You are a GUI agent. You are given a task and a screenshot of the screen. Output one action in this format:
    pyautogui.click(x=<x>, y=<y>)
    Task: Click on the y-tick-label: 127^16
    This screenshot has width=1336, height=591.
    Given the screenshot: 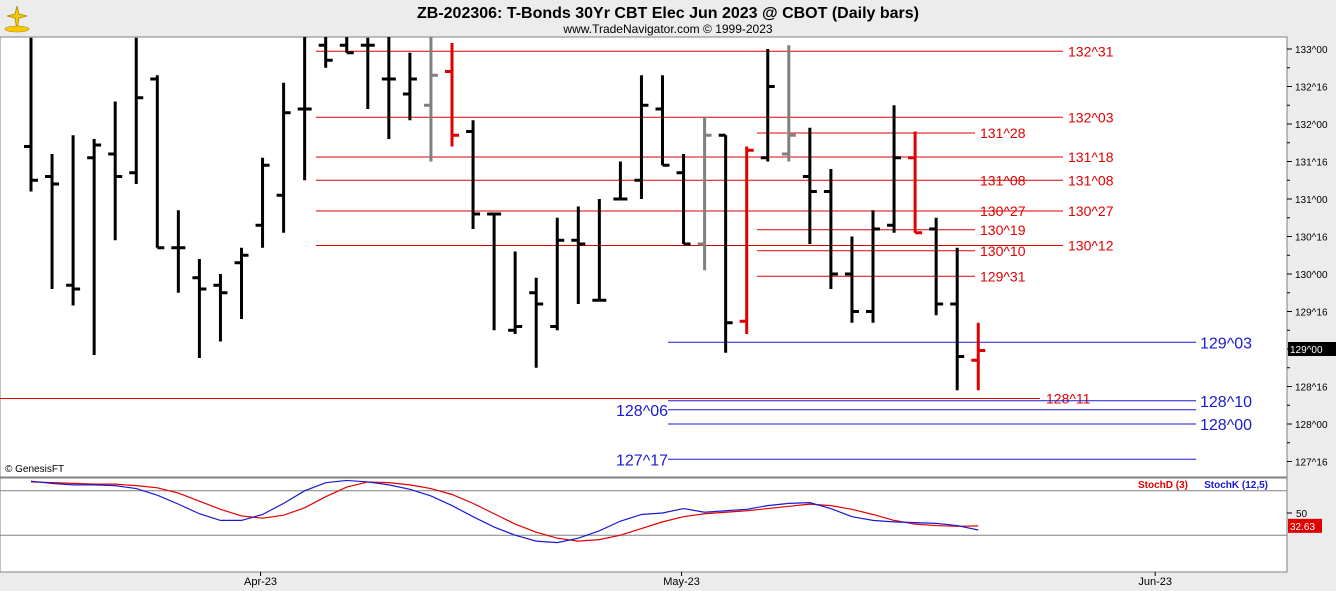 What is the action you would take?
    pyautogui.click(x=1311, y=463)
    